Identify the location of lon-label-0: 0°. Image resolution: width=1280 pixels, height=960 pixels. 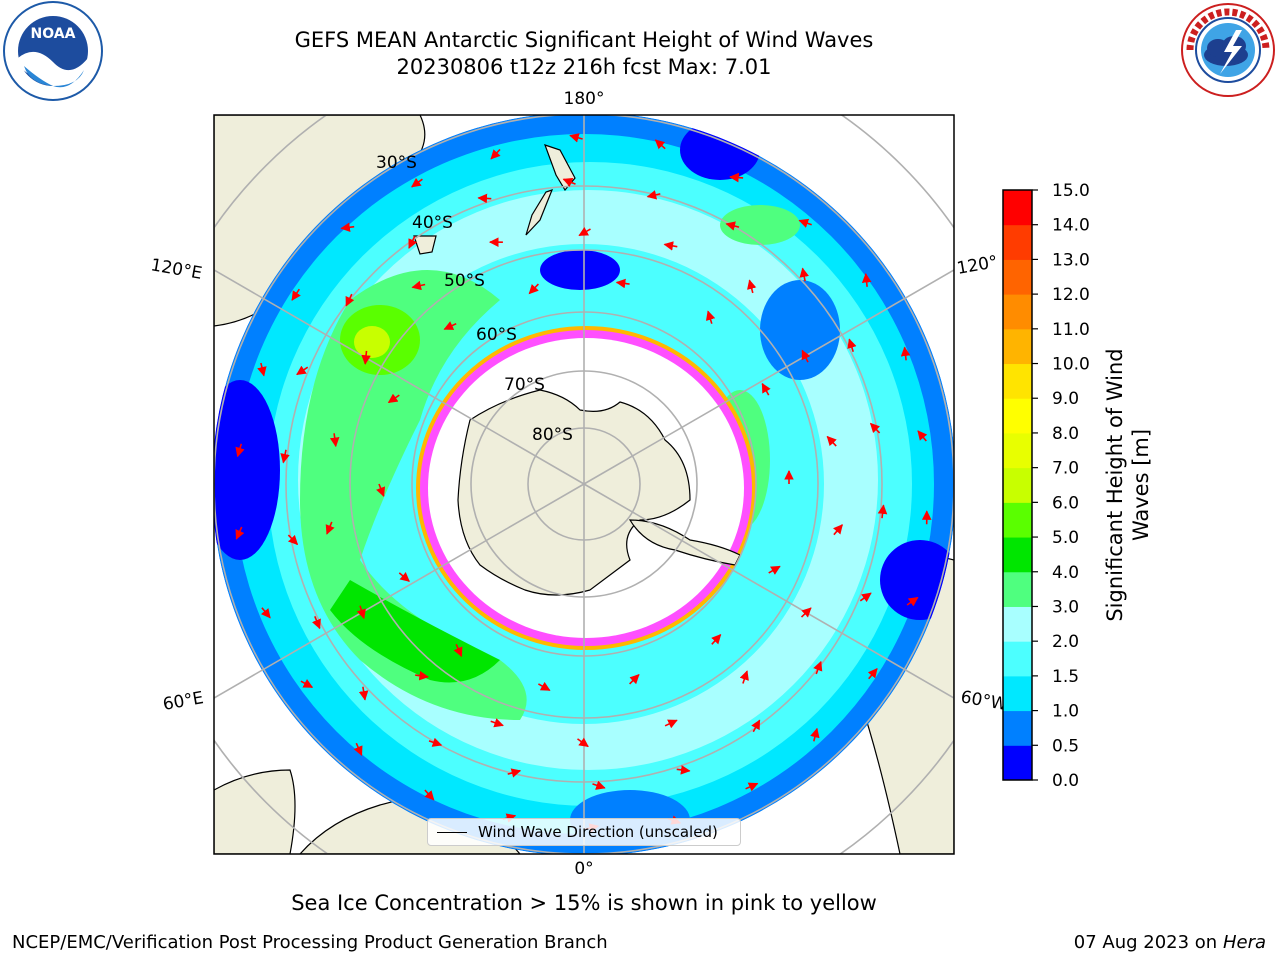
(583, 869).